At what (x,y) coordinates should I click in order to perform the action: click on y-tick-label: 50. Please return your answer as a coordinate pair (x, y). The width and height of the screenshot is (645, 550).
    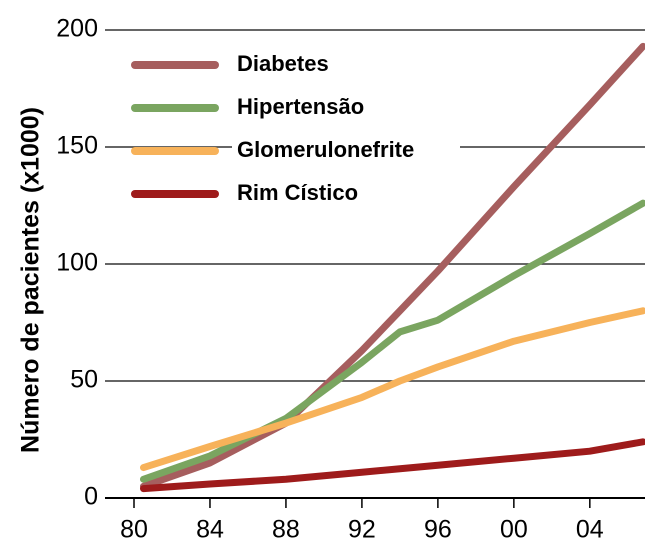
    Looking at the image, I should click on (84, 380).